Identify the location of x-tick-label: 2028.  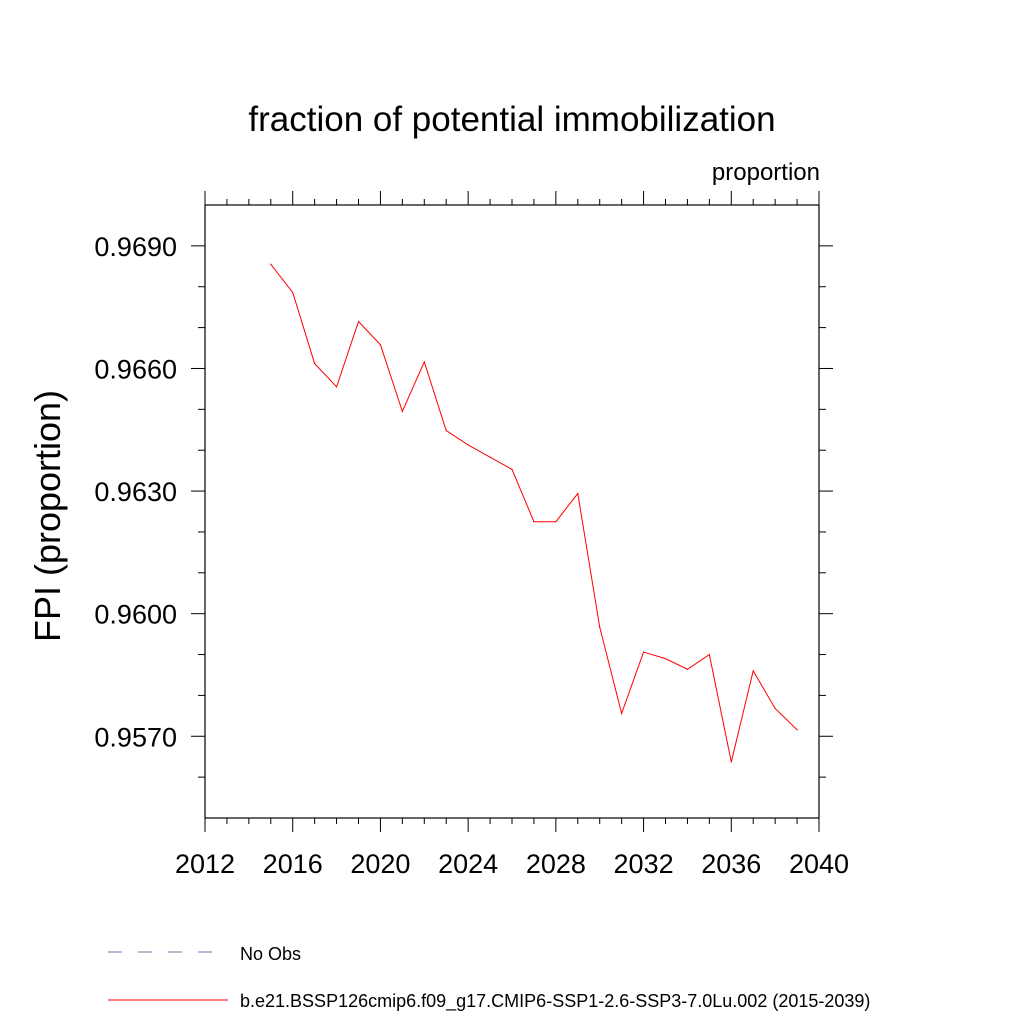
(556, 864).